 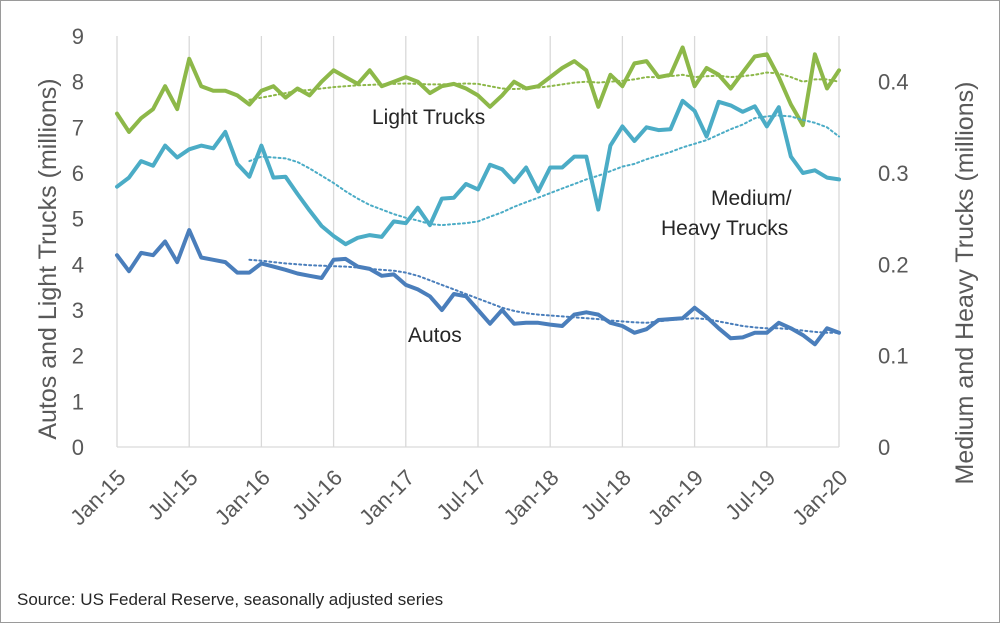 What do you see at coordinates (530, 497) in the screenshot?
I see `x-tick-label: Jan-18` at bounding box center [530, 497].